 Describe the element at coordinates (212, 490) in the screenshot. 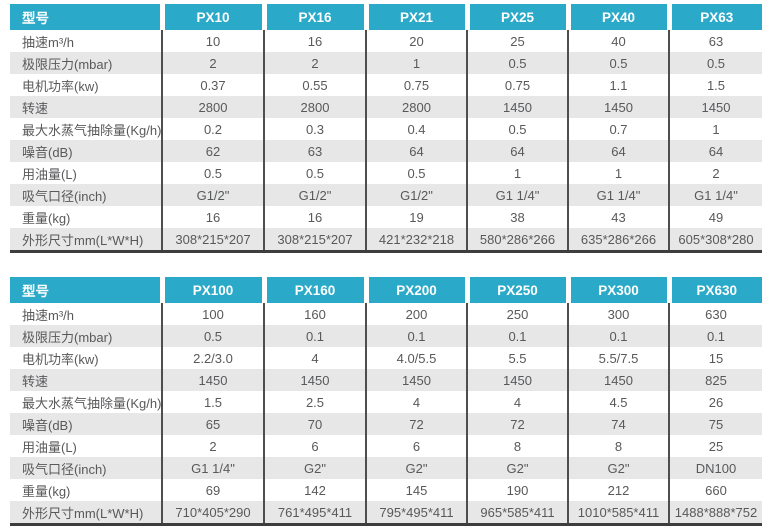

I see `spec-value: 69` at that location.